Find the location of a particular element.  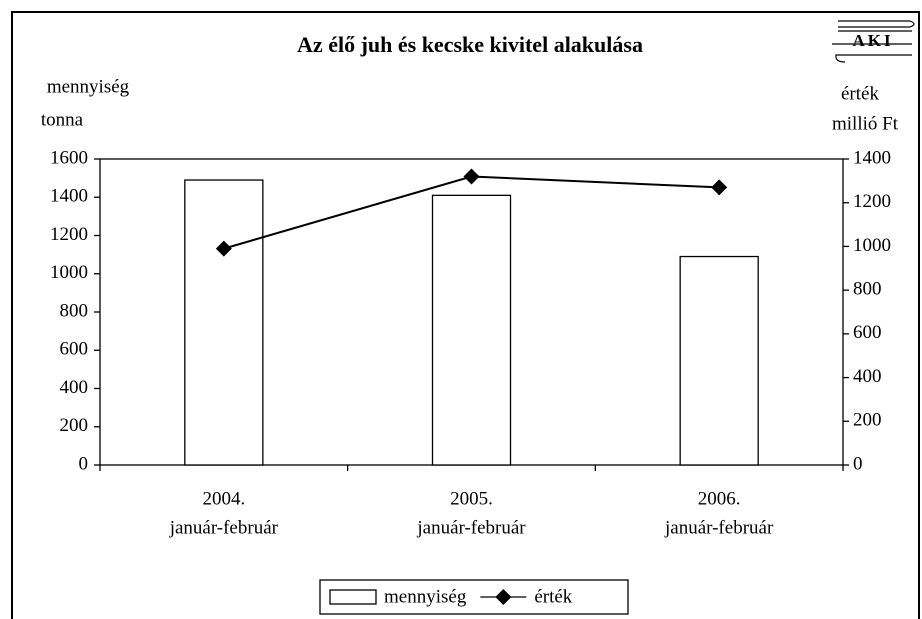

y2-axis-label: millió Ft is located at coordinates (865, 123).